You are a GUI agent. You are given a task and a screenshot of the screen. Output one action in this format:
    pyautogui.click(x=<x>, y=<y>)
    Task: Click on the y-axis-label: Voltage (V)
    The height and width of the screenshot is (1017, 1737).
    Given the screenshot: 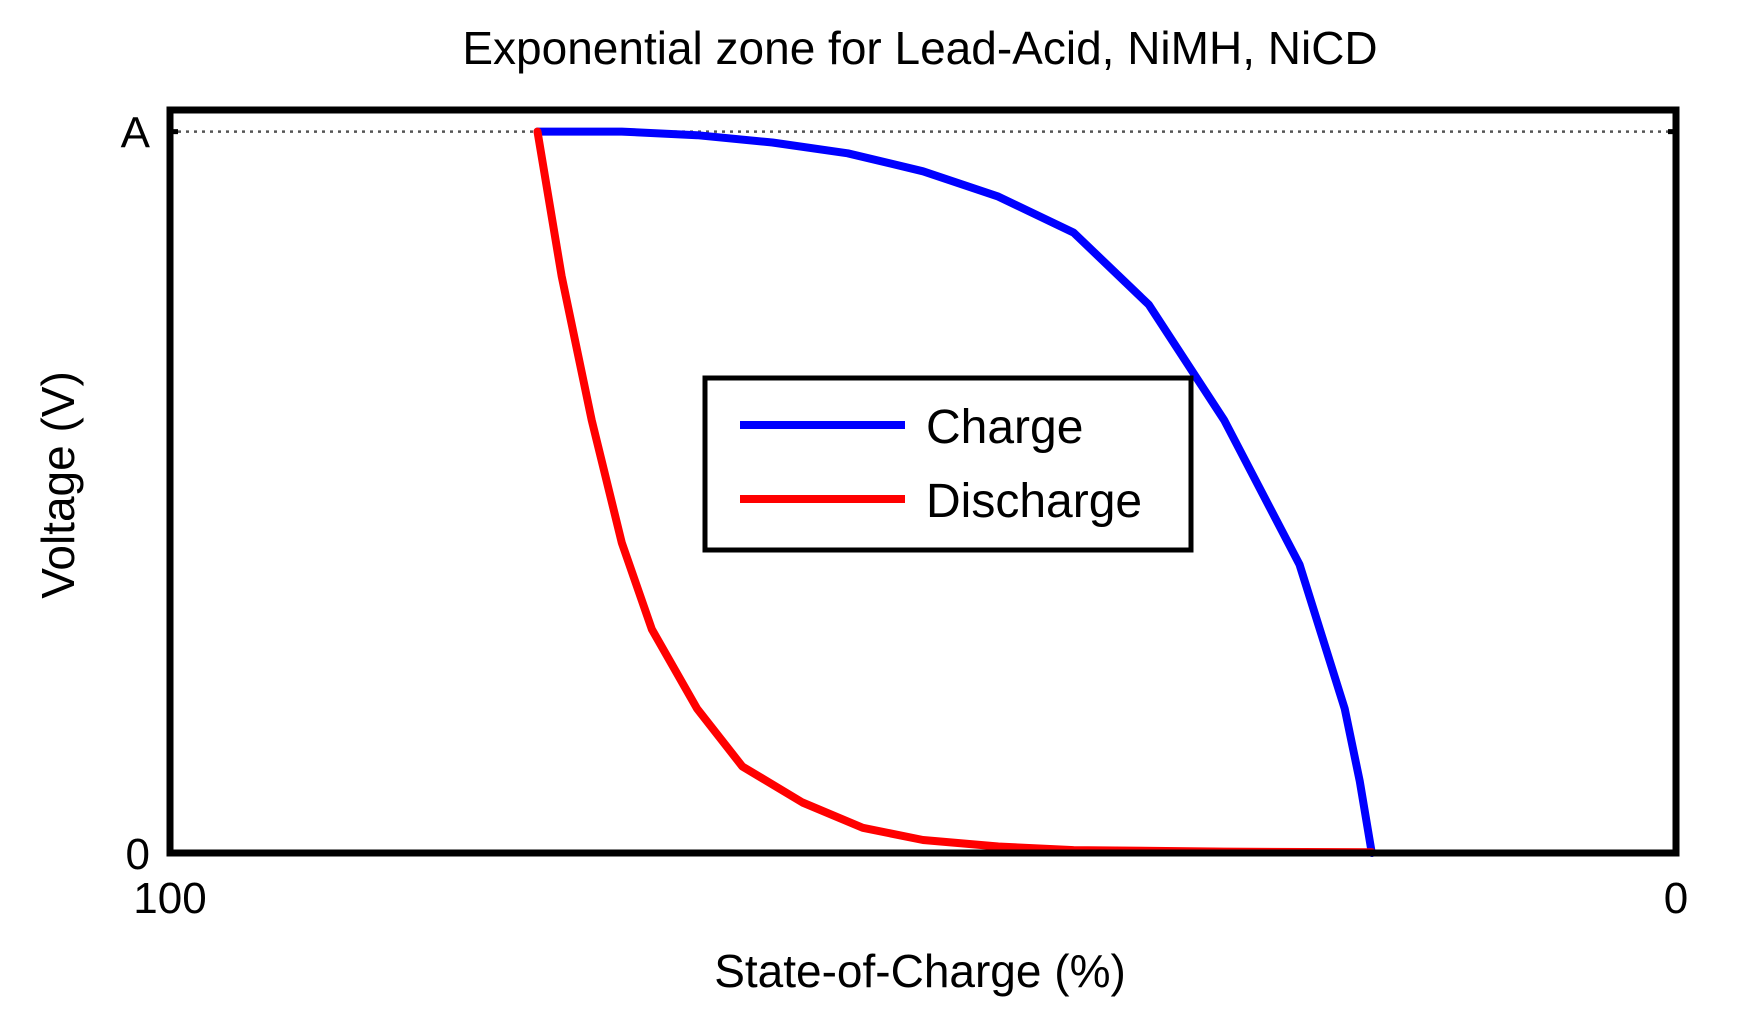 What is the action you would take?
    pyautogui.click(x=58, y=485)
    